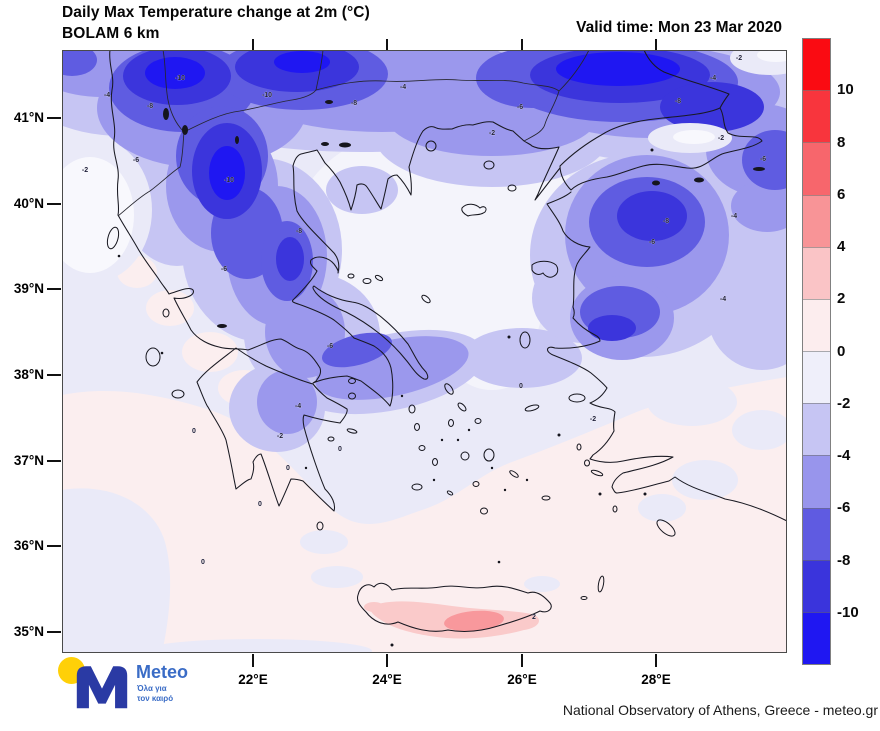 The height and width of the screenshot is (731, 880). Describe the element at coordinates (848, 612) in the screenshot. I see `colorbar-label: -10` at that location.